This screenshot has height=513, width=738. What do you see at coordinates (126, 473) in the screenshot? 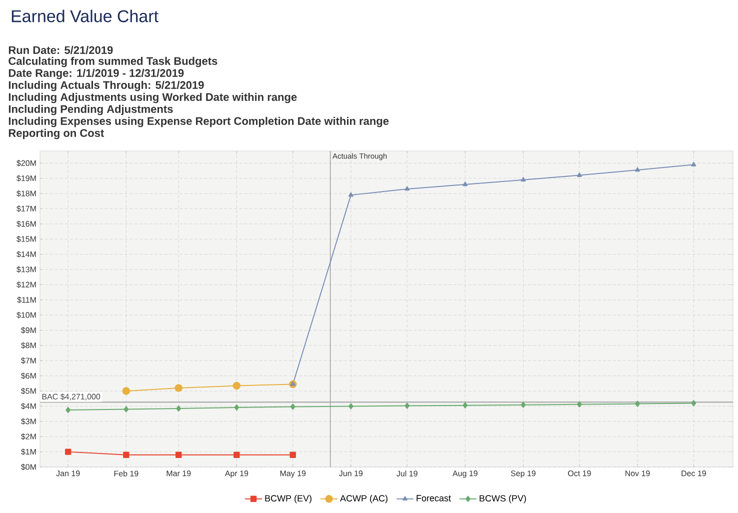
I see `x-tick-label: Feb 19` at bounding box center [126, 473].